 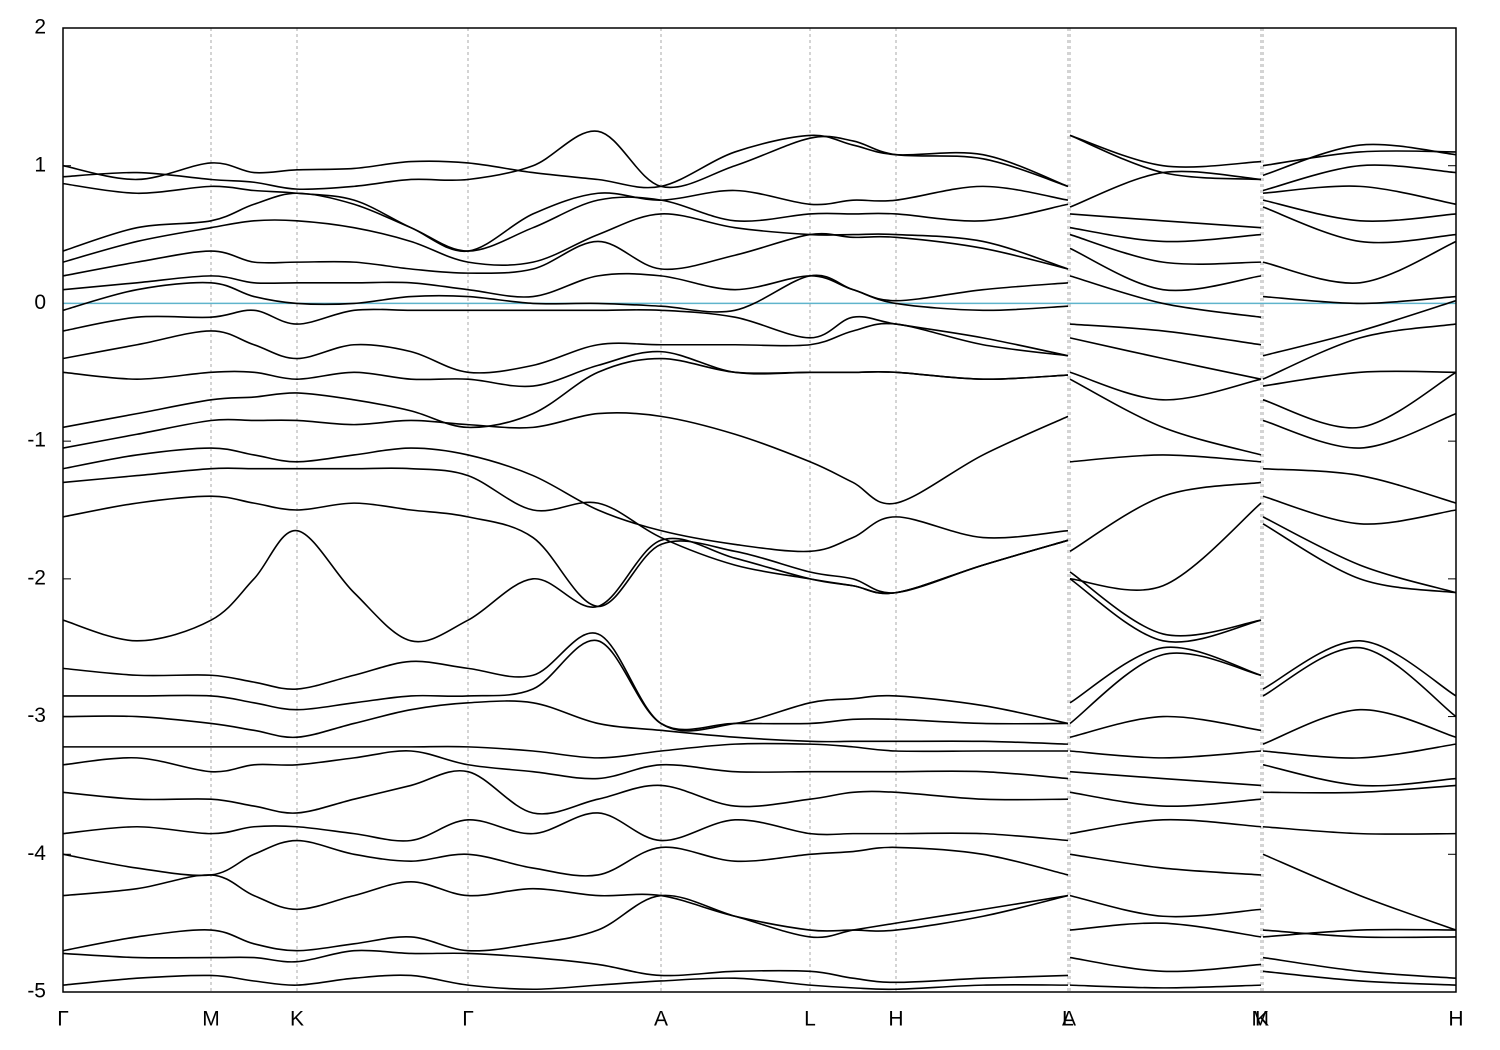 What do you see at coordinates (40, 164) in the screenshot?
I see `y-tick-label: 1` at bounding box center [40, 164].